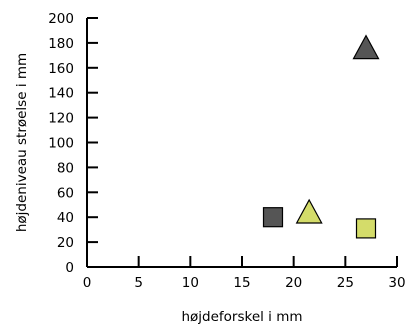 This screenshot has height=327, width=415. I want to click on y-tick-label: 0, so click(69, 268).